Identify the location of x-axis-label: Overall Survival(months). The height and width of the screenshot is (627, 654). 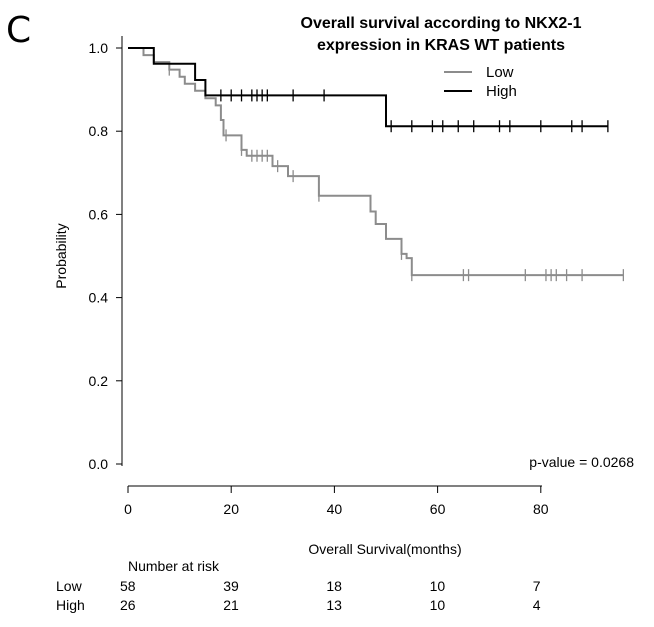
(384, 549).